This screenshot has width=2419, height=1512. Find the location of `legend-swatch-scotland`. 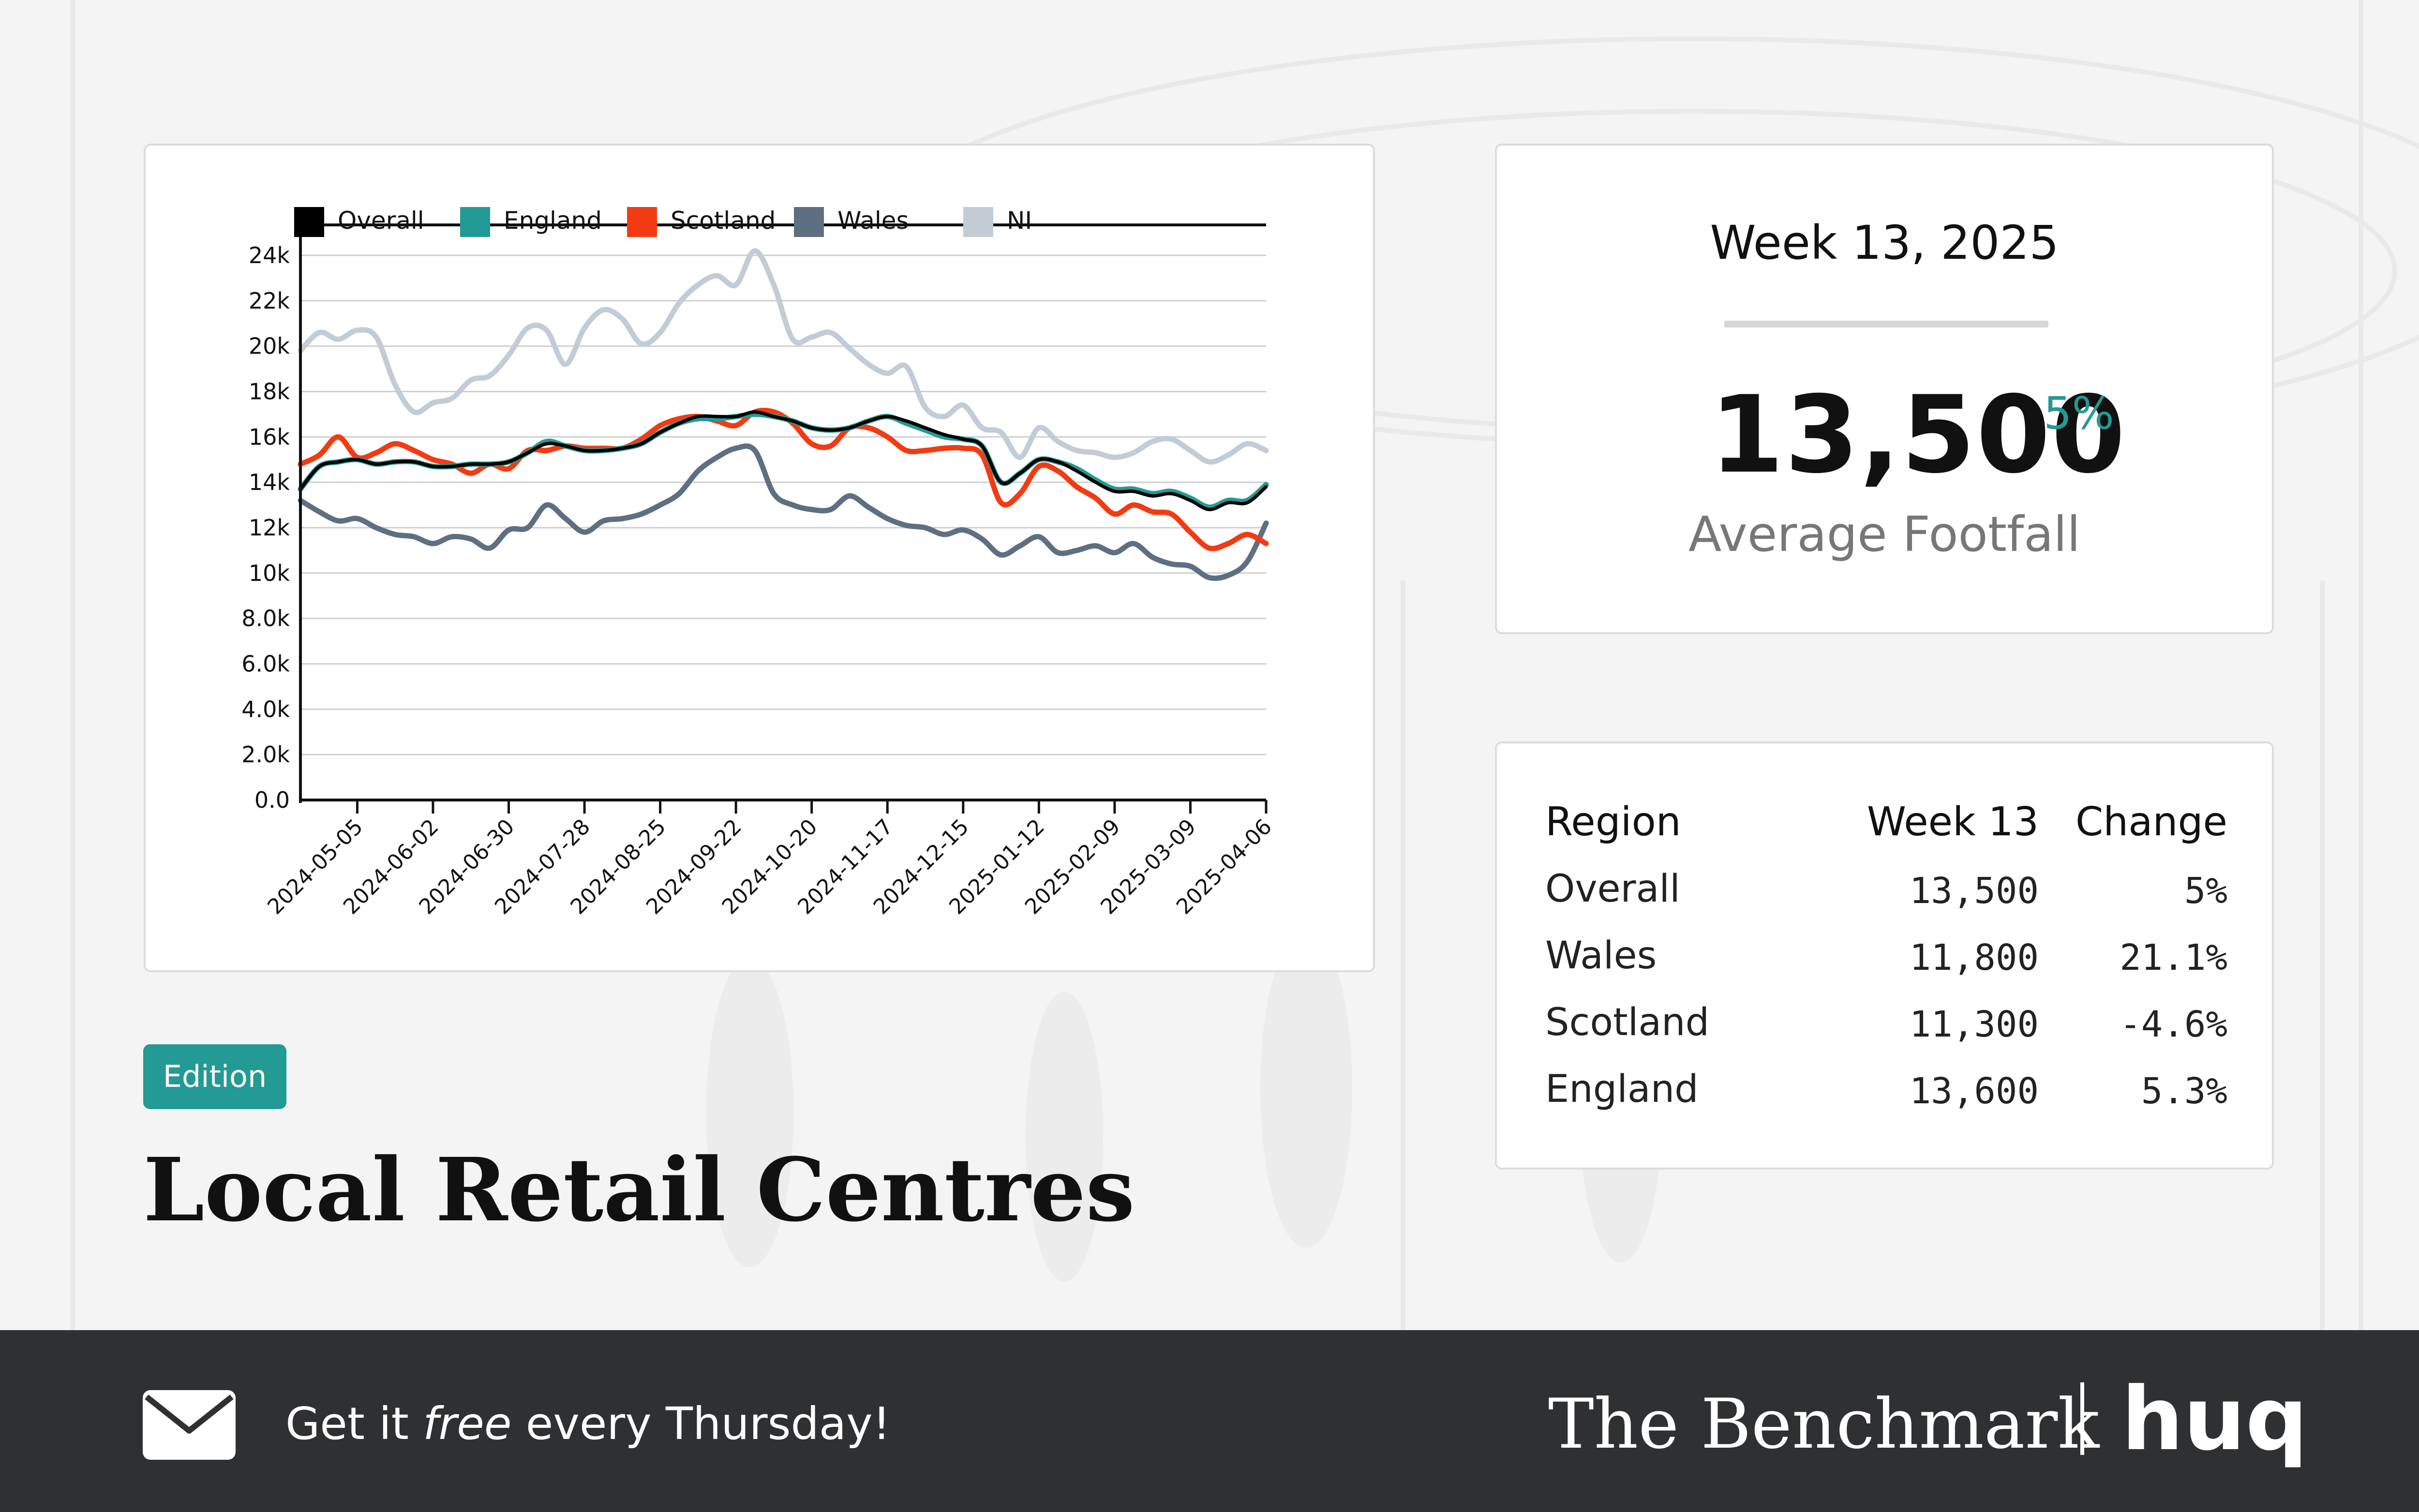

legend-swatch-scotland is located at coordinates (642, 222).